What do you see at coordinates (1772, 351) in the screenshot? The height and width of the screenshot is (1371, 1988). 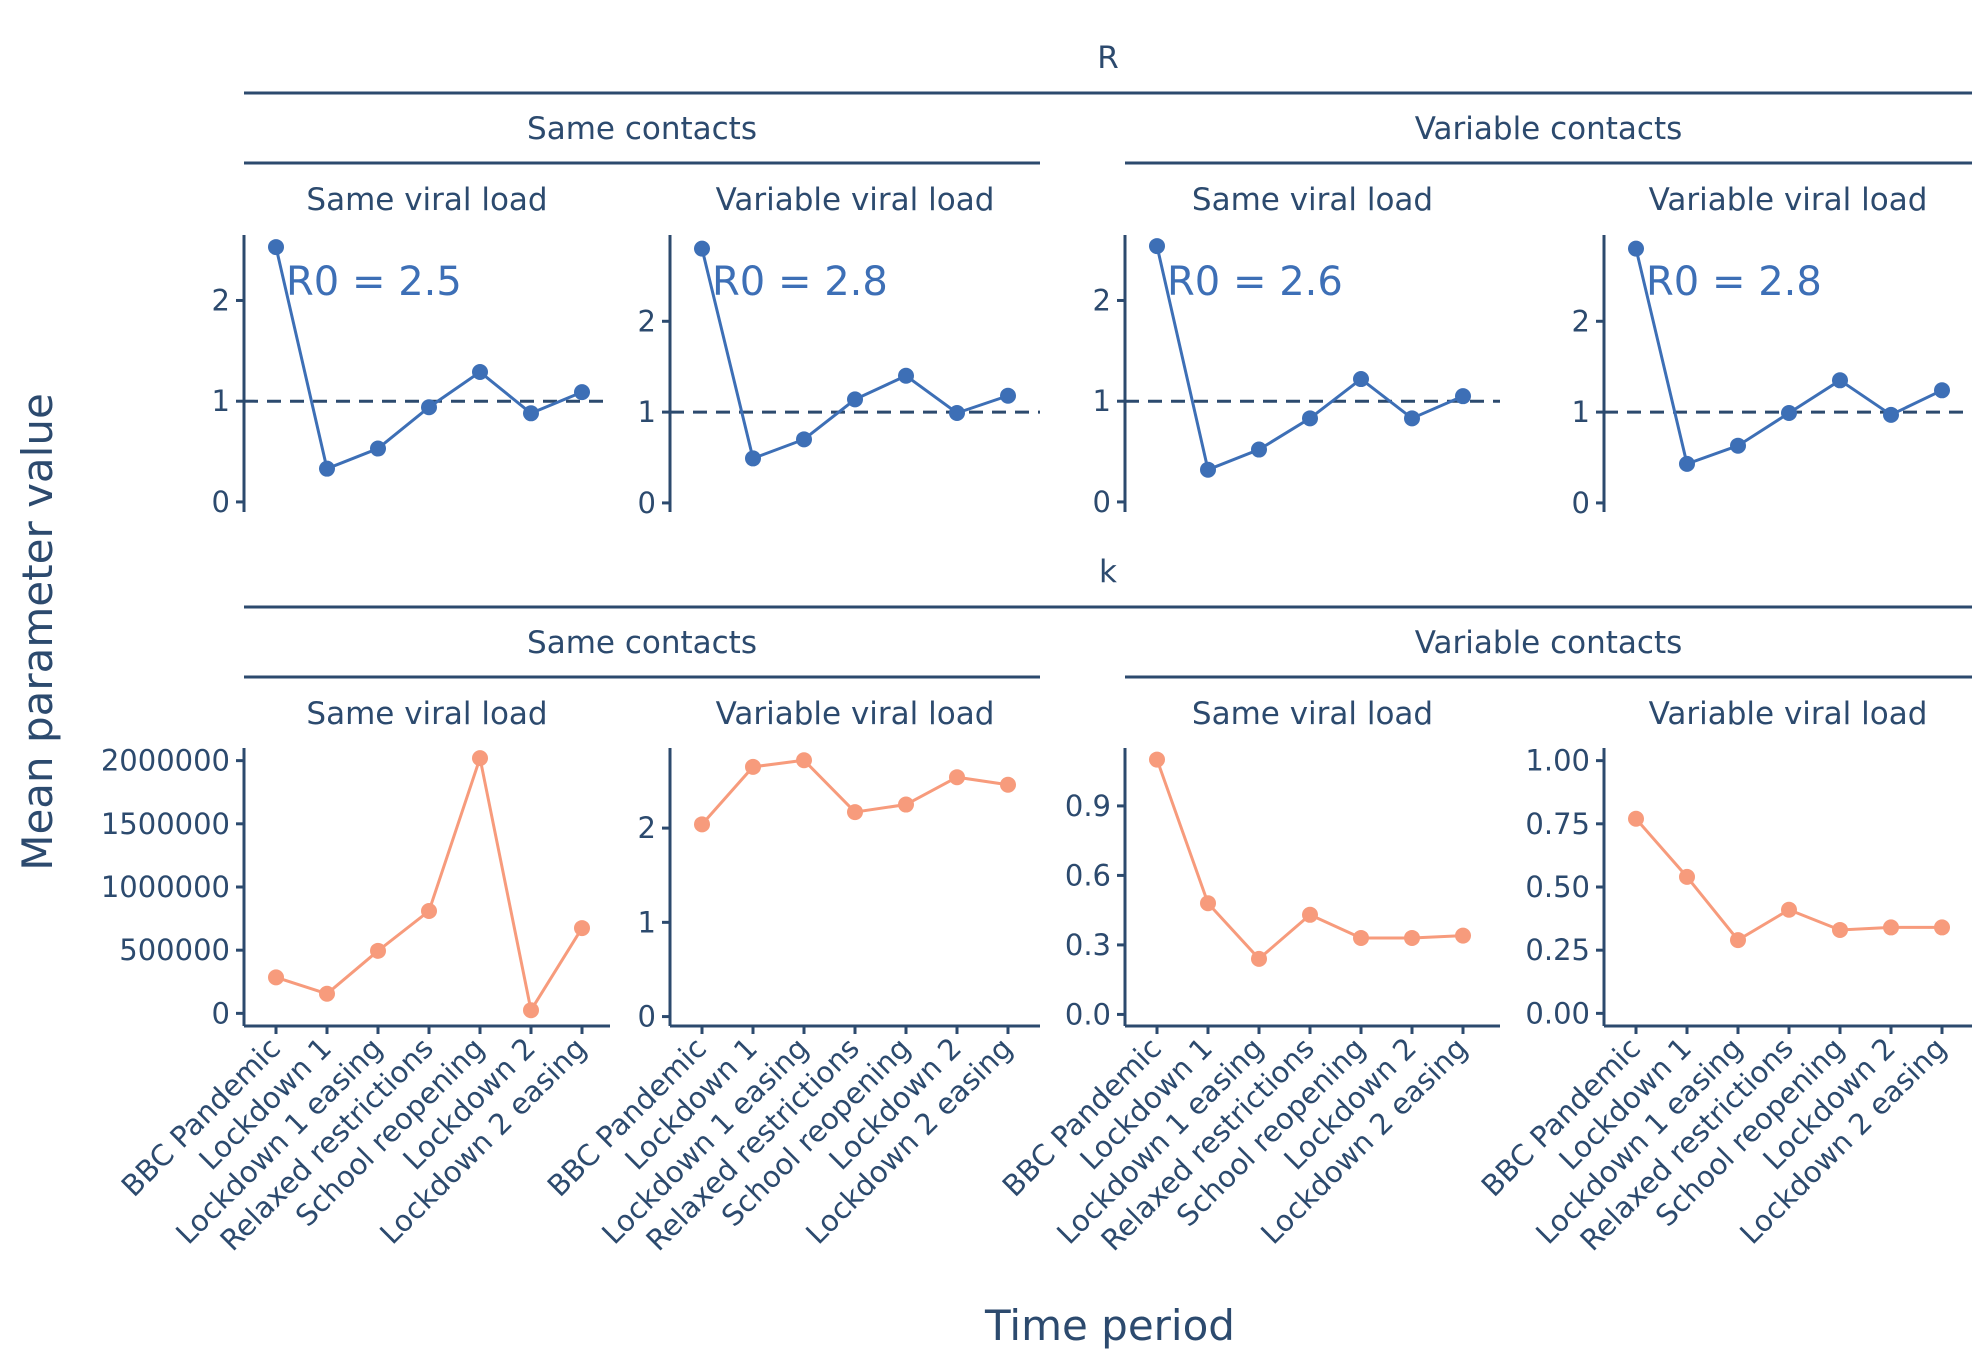 I see `panel-R-4: Variable viral load 0 1 2 R0 = 2.8` at bounding box center [1772, 351].